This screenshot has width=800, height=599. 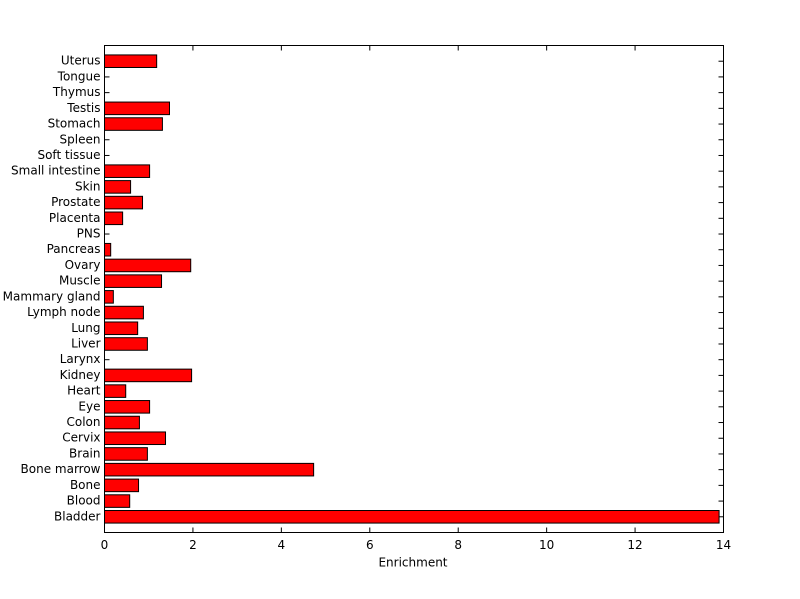 I want to click on y-tick-label: Spleen, so click(x=80, y=139).